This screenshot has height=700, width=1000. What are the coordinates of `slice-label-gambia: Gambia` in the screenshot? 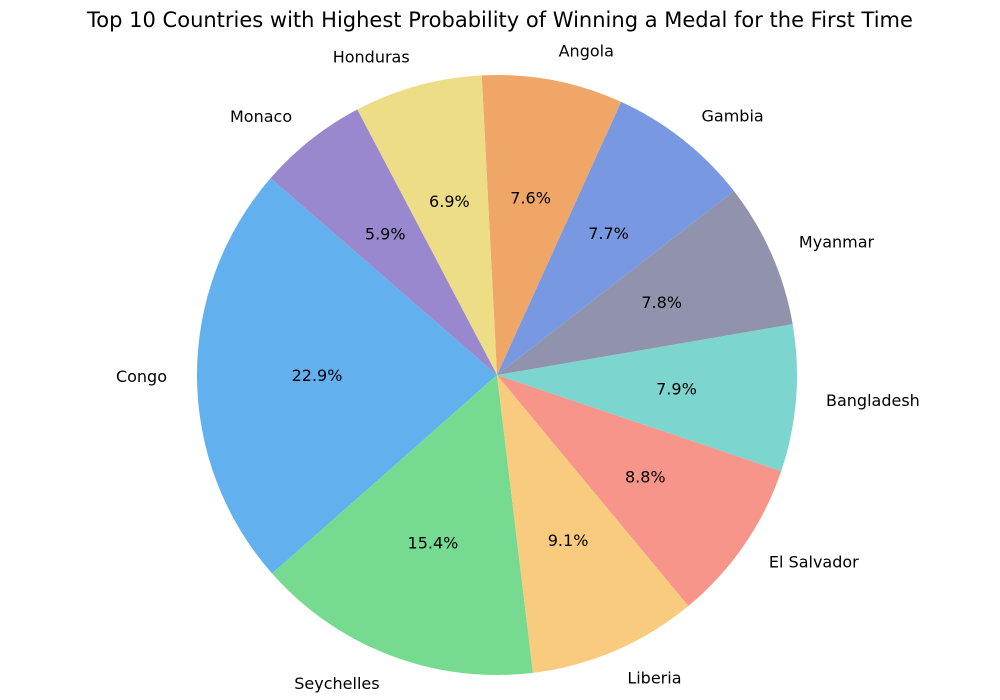 It's located at (733, 116).